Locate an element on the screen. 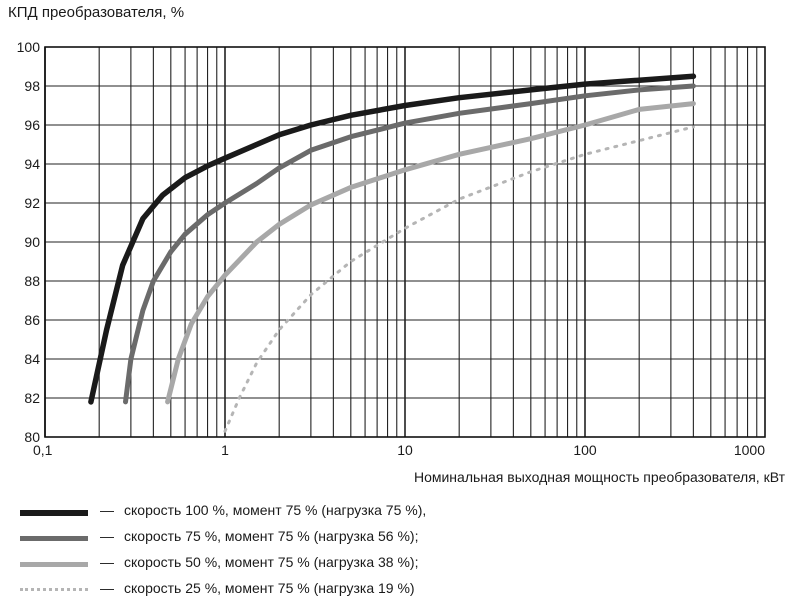 The width and height of the screenshot is (795, 611). y-tick-label: 94 is located at coordinates (32, 164).